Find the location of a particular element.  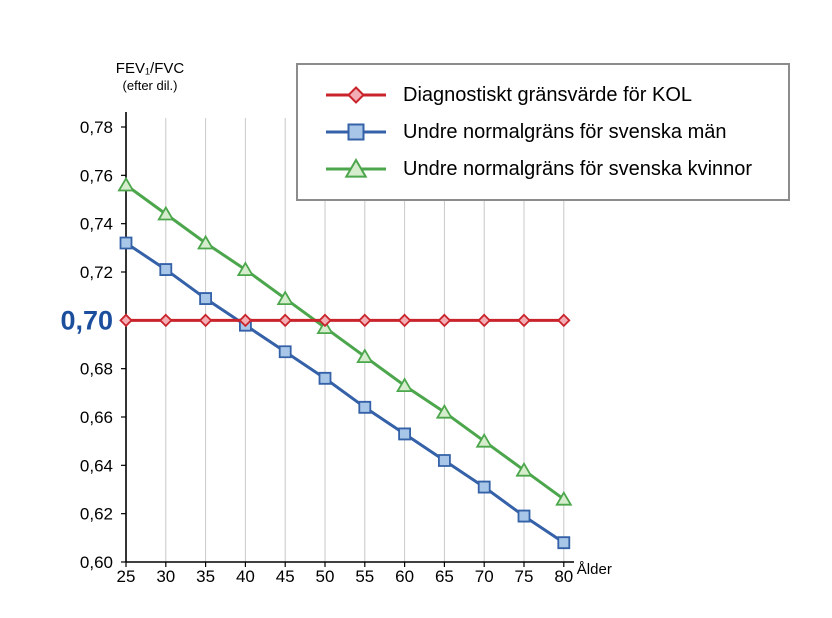

legend-item: Diagnostiskt gränsvärde för KOL is located at coordinates (552, 95).